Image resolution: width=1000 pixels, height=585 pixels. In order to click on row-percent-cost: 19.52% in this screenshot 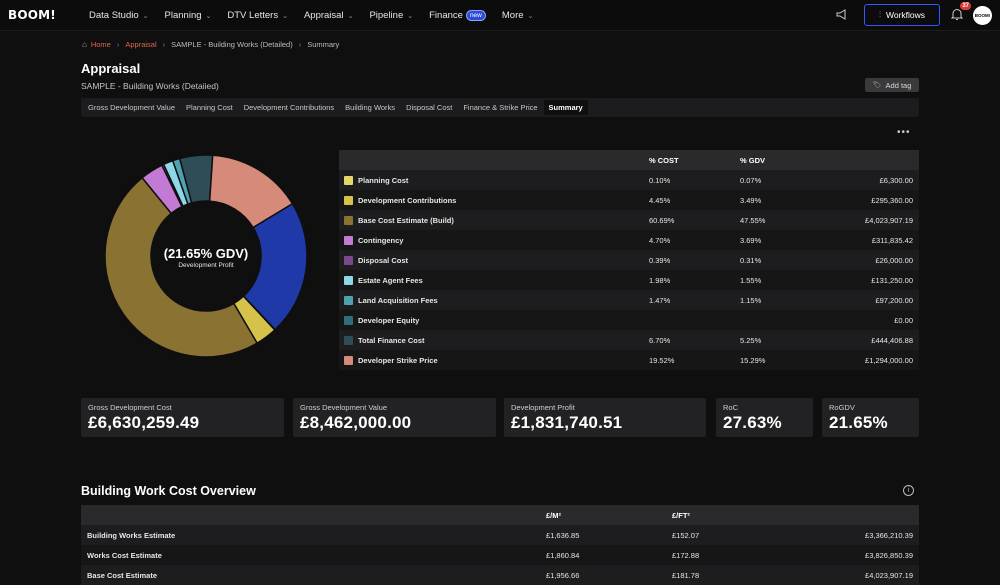, I will do `click(662, 360)`.